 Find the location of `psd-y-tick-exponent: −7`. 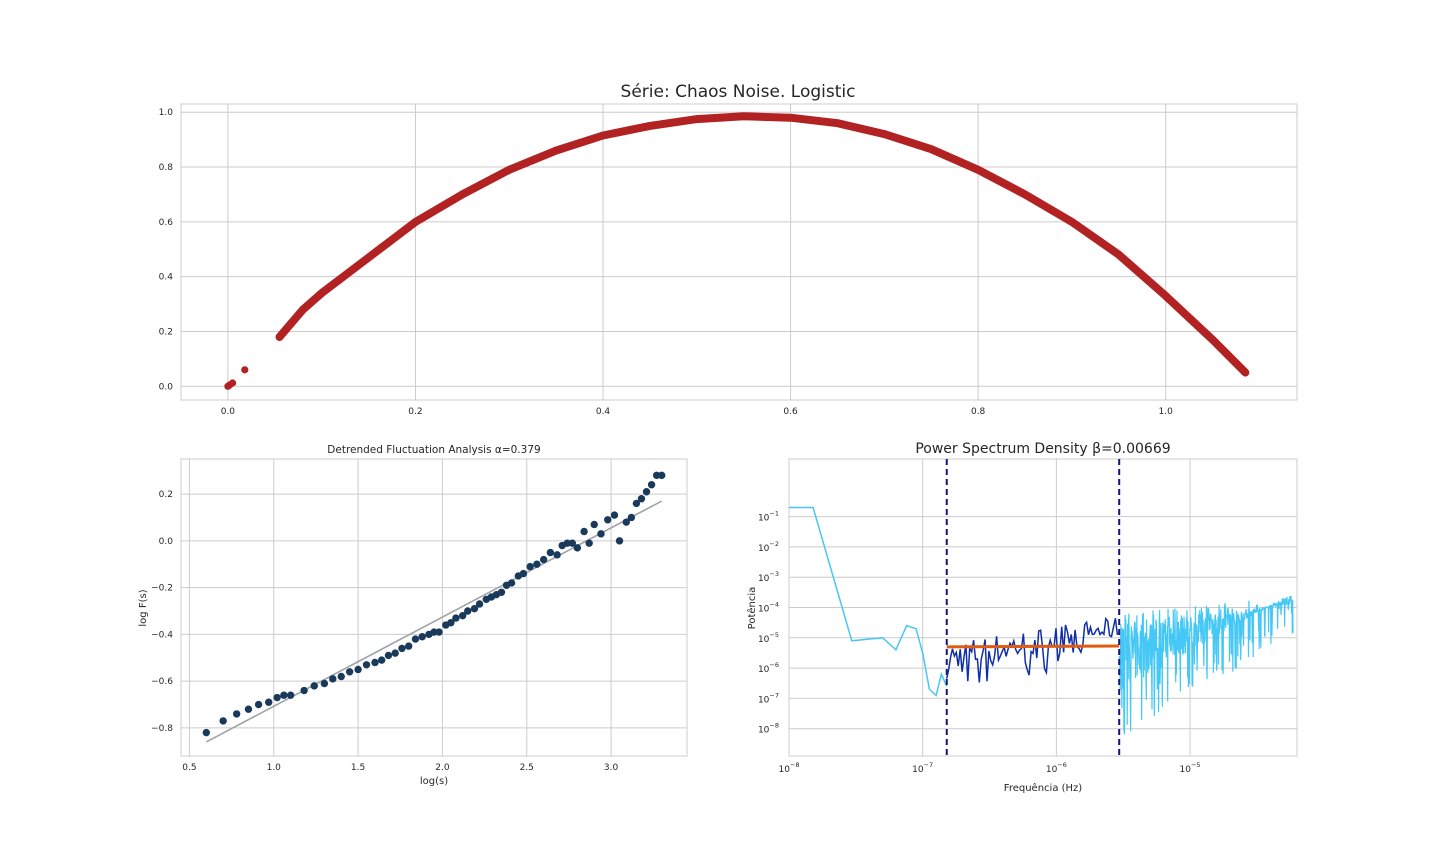

psd-y-tick-exponent: −7 is located at coordinates (774, 695).